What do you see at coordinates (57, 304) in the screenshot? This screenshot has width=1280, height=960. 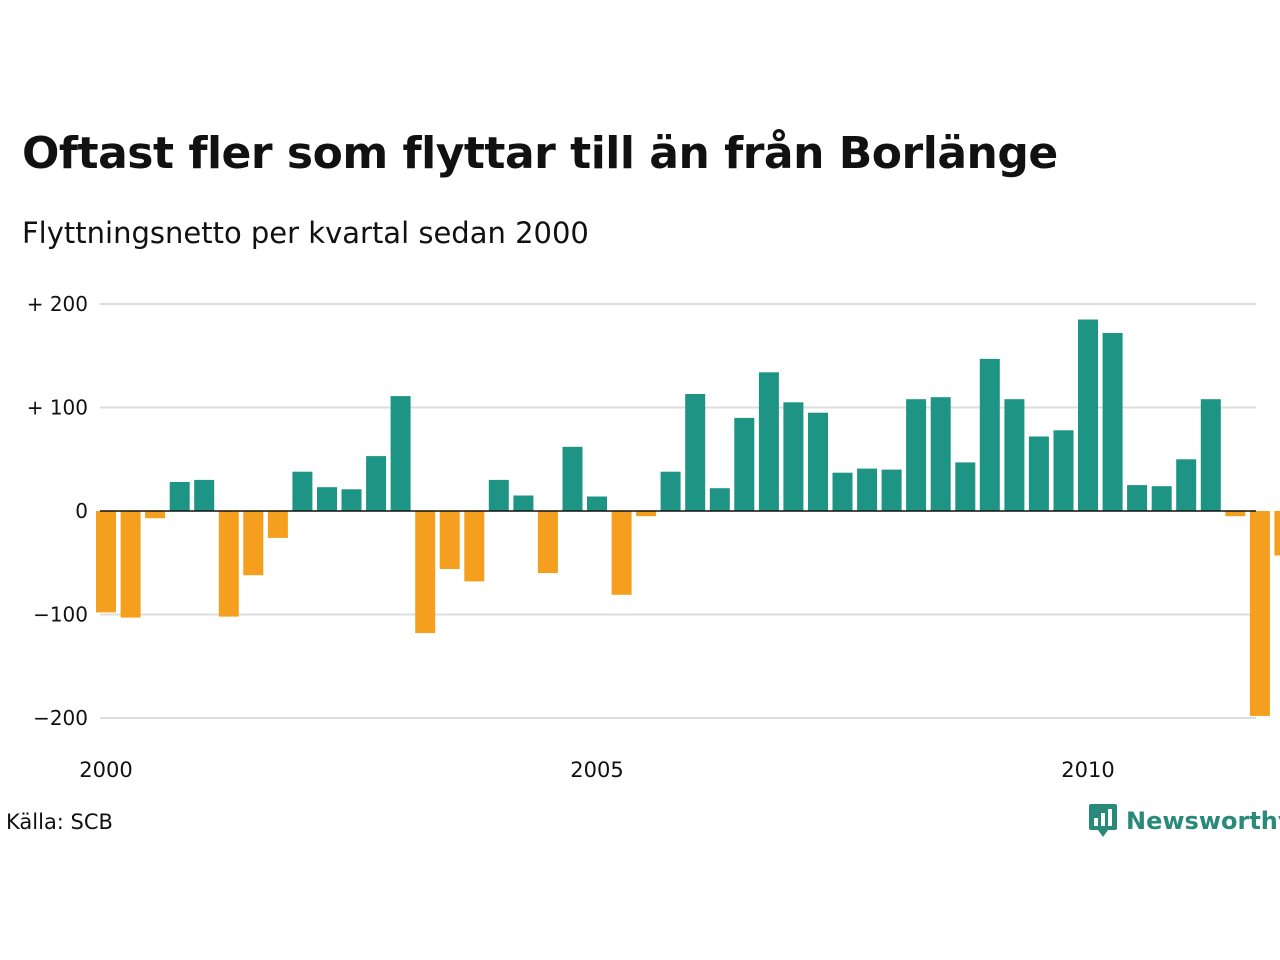 I see `y-tick-label: + 200` at bounding box center [57, 304].